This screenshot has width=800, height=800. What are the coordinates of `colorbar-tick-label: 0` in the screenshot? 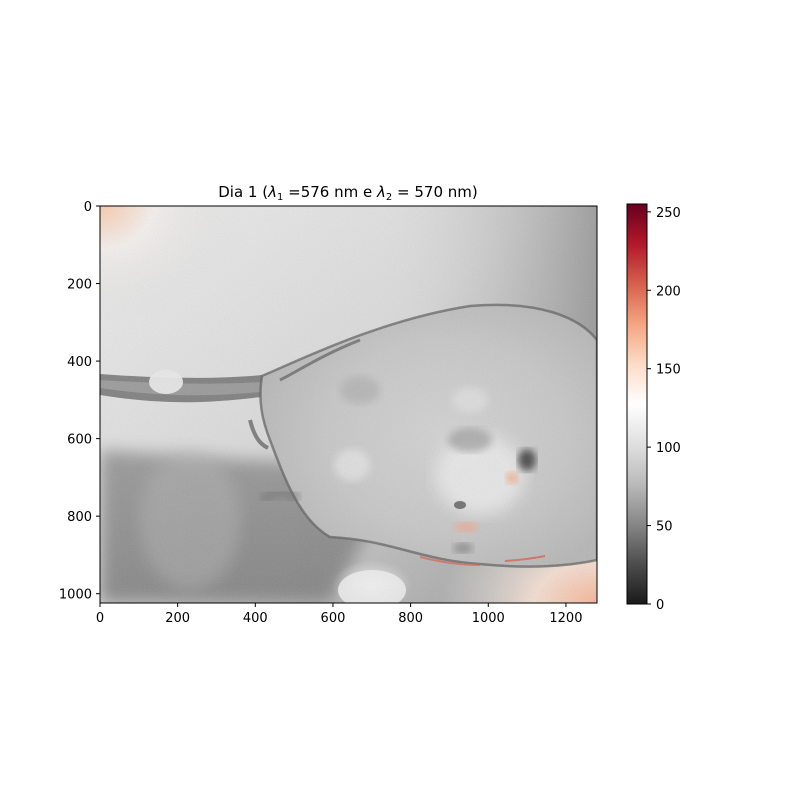 It's located at (660, 605).